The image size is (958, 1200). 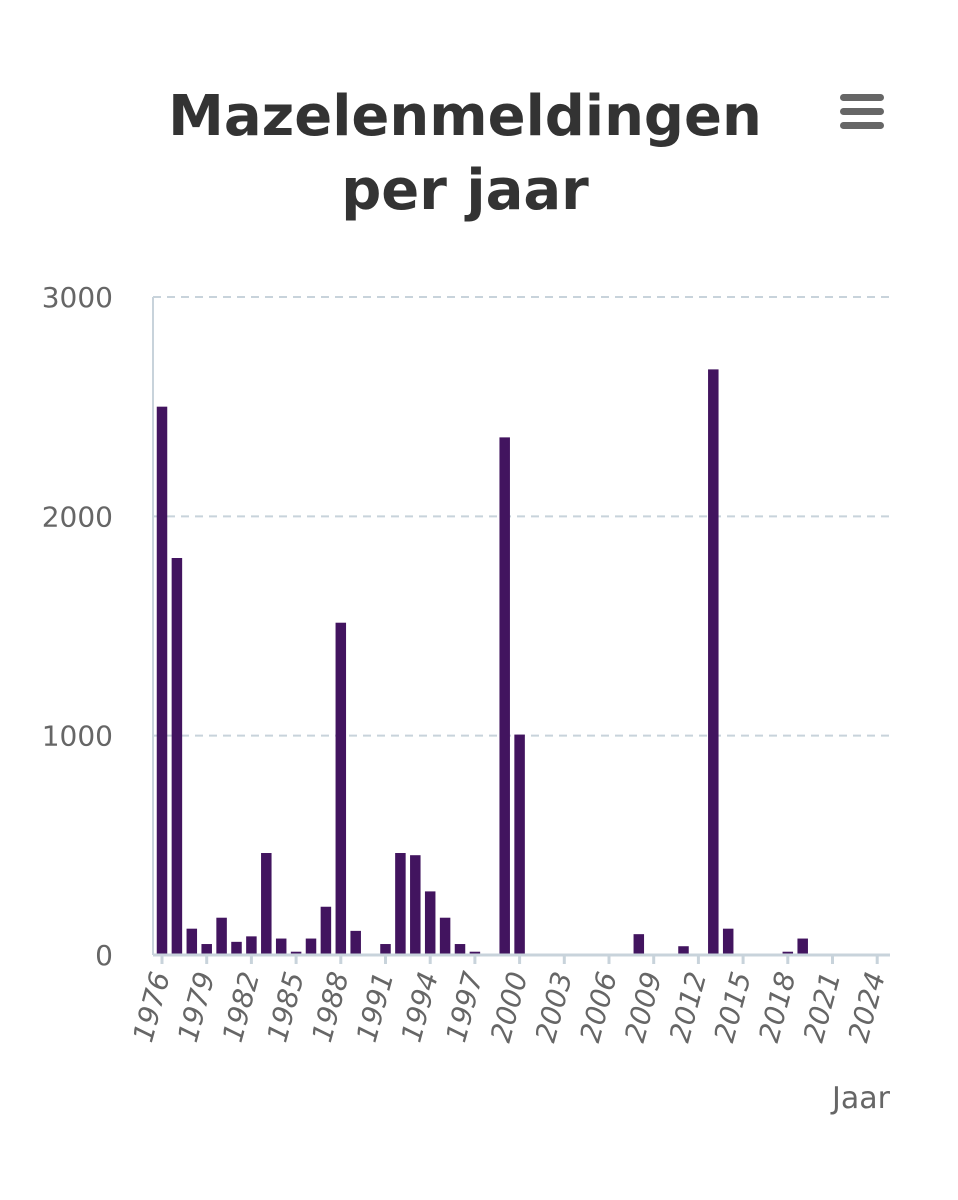 I want to click on bar-1978, so click(x=192, y=941).